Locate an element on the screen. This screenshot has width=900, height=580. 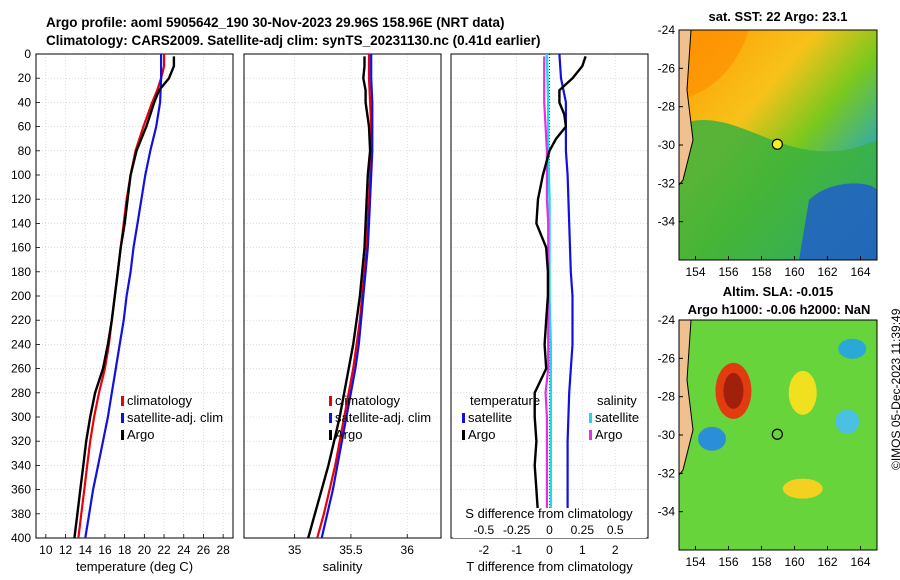
temperature-legend-climatology-swatch is located at coordinates (122, 401).